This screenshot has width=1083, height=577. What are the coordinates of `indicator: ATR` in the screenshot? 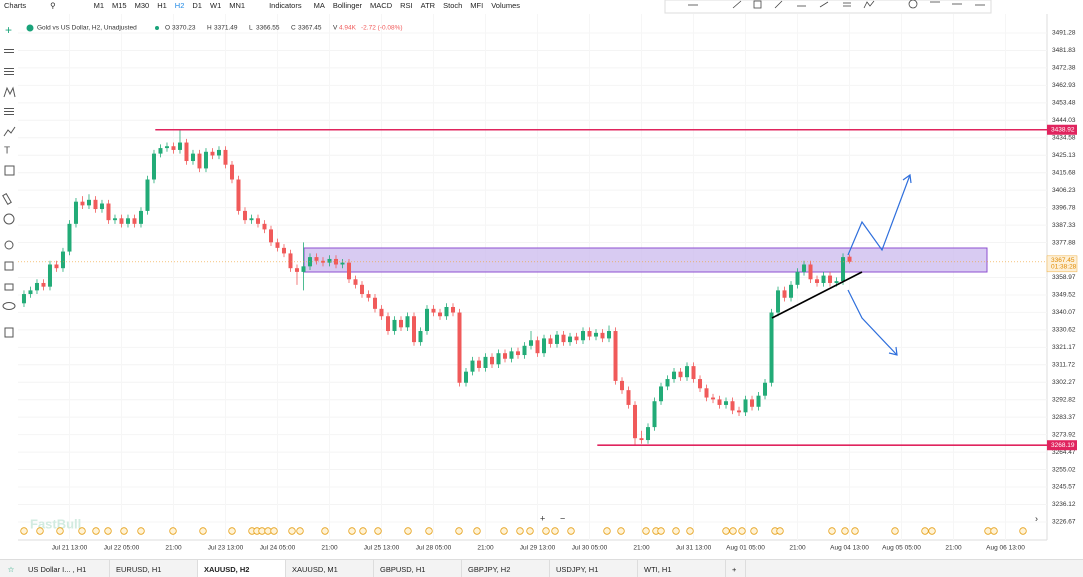 It's located at (428, 5).